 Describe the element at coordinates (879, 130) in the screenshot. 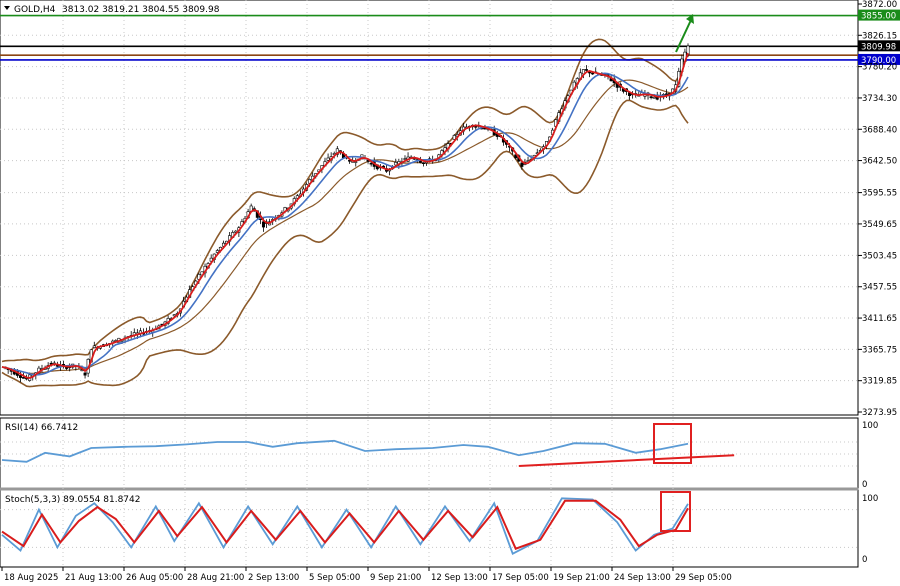

I see `y-tick-label: 3688.40` at that location.